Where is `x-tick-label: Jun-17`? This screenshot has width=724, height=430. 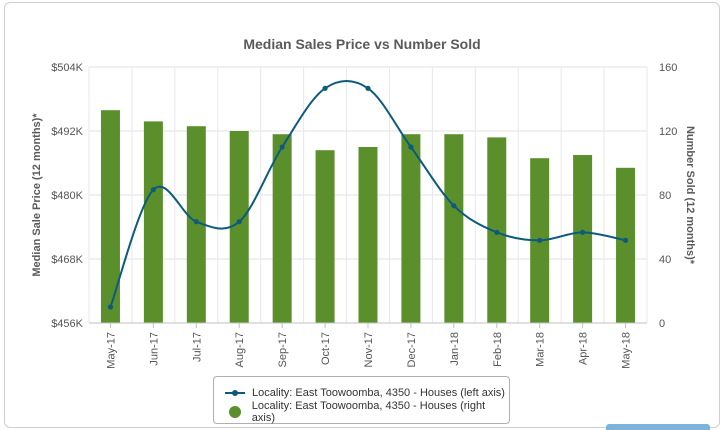 x-tick-label: Jun-17 is located at coordinates (154, 349).